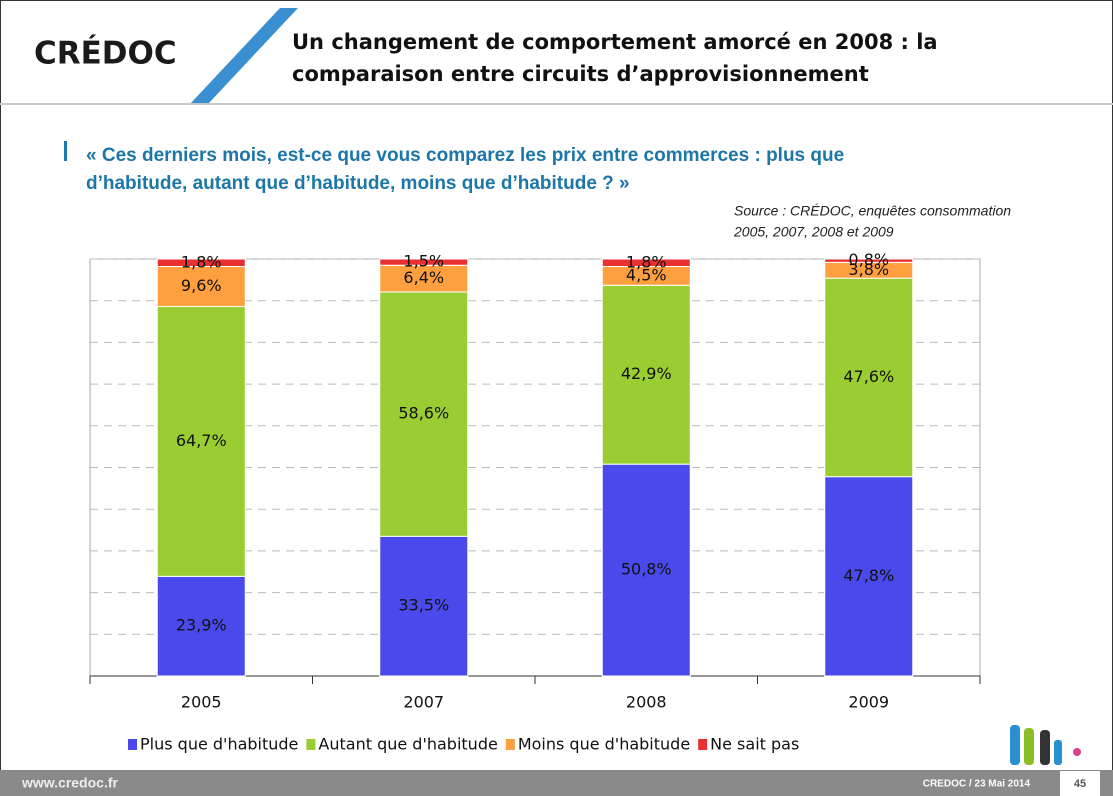  I want to click on footer-url: www.credoc.fr, so click(70, 783).